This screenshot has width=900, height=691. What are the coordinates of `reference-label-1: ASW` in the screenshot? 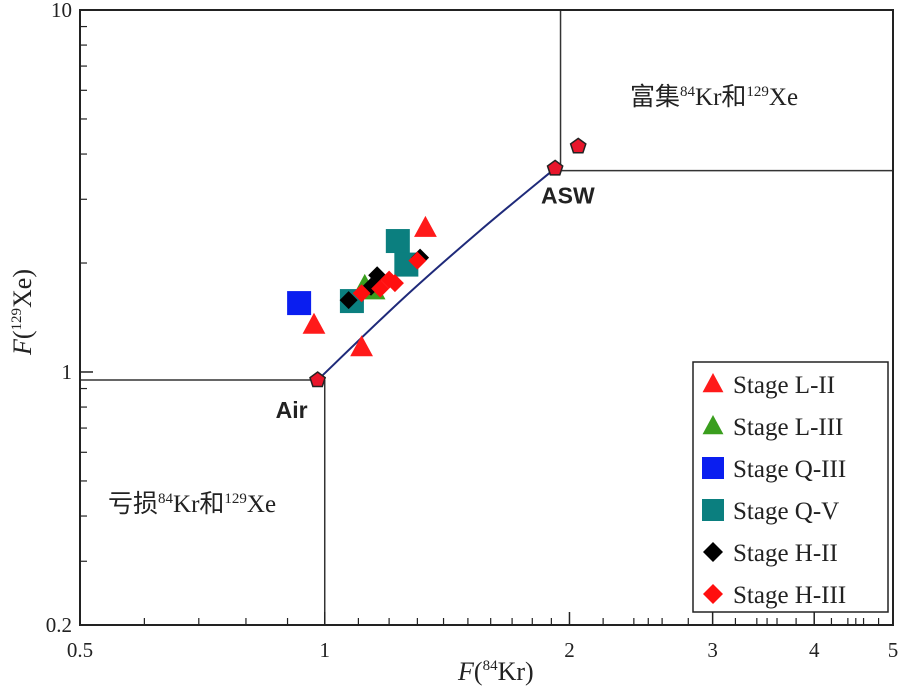 It's located at (568, 195).